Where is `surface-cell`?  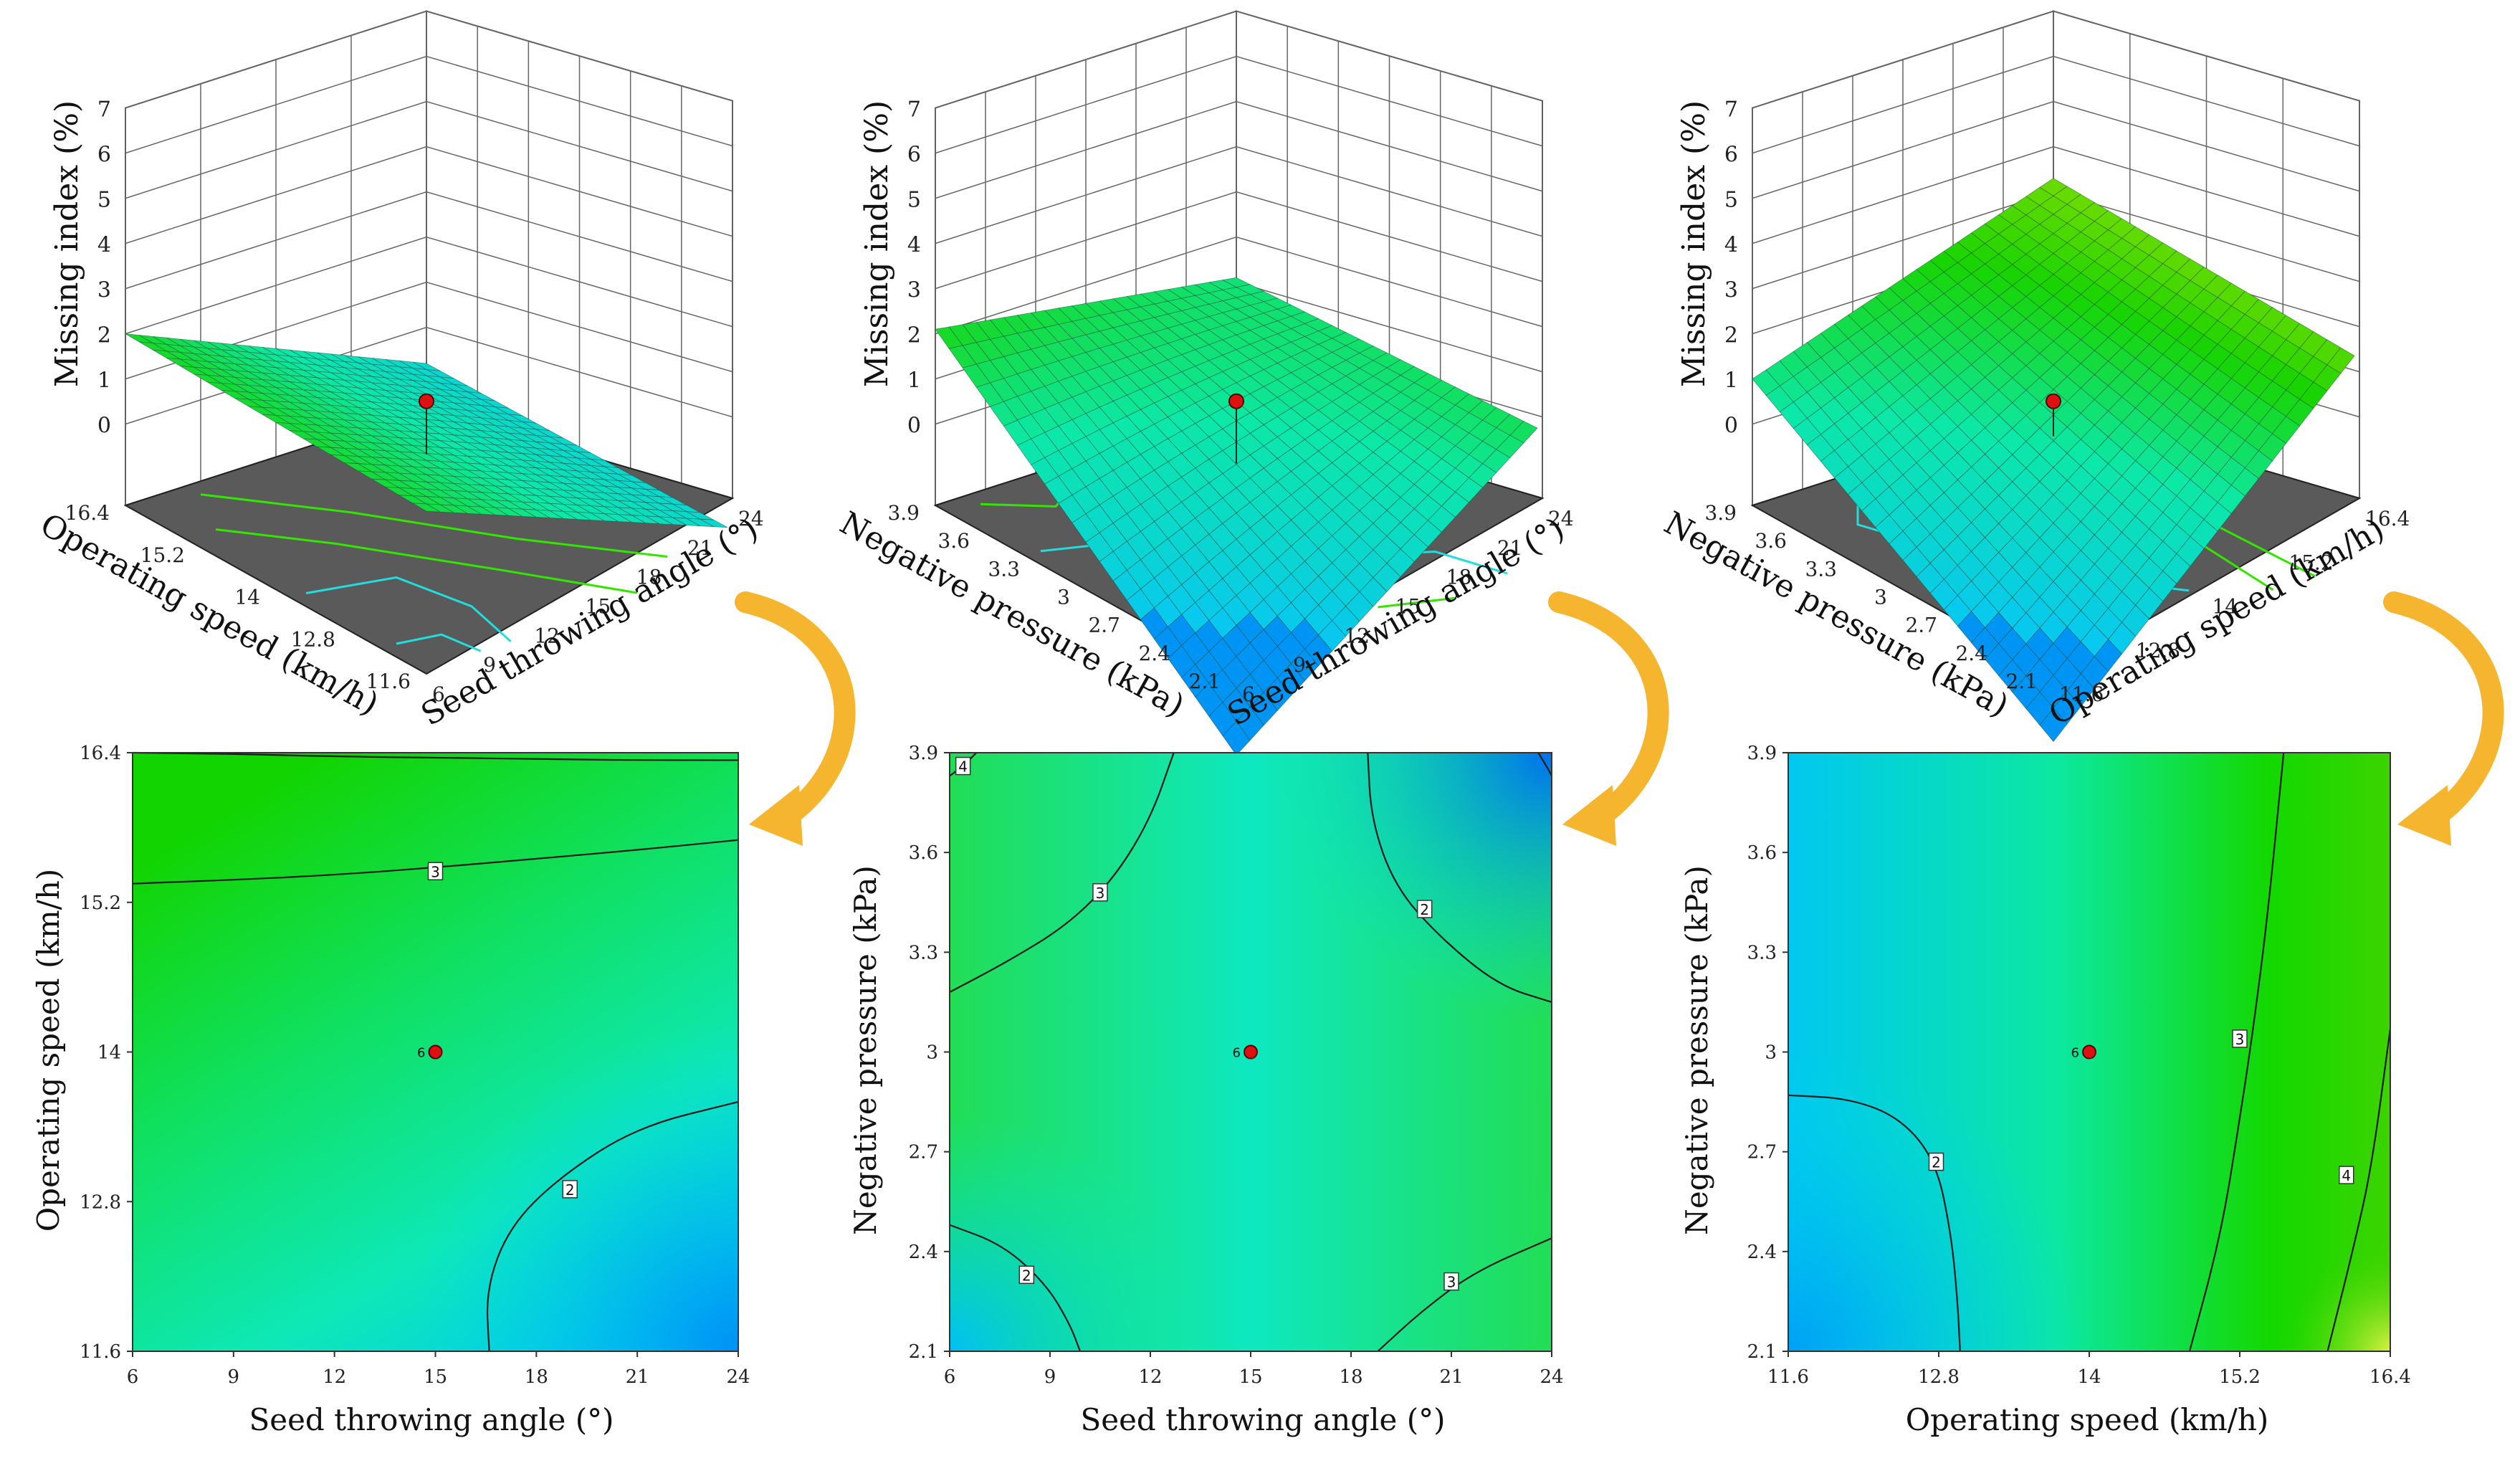 surface-cell is located at coordinates (426, 508).